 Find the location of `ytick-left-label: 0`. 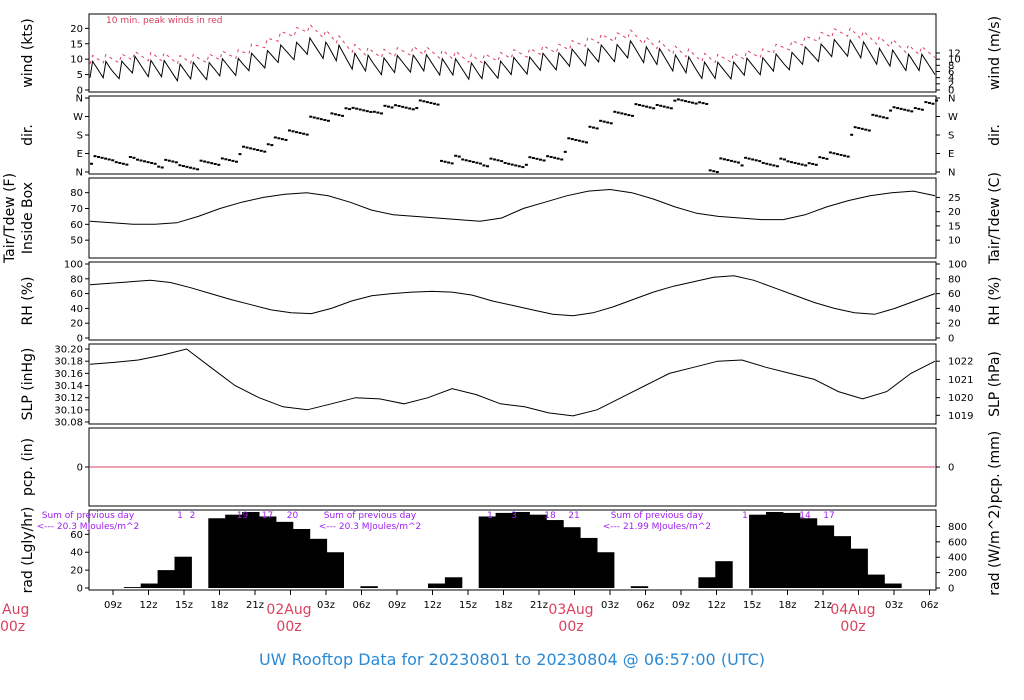

ytick-left-label: 0 is located at coordinates (80, 468).